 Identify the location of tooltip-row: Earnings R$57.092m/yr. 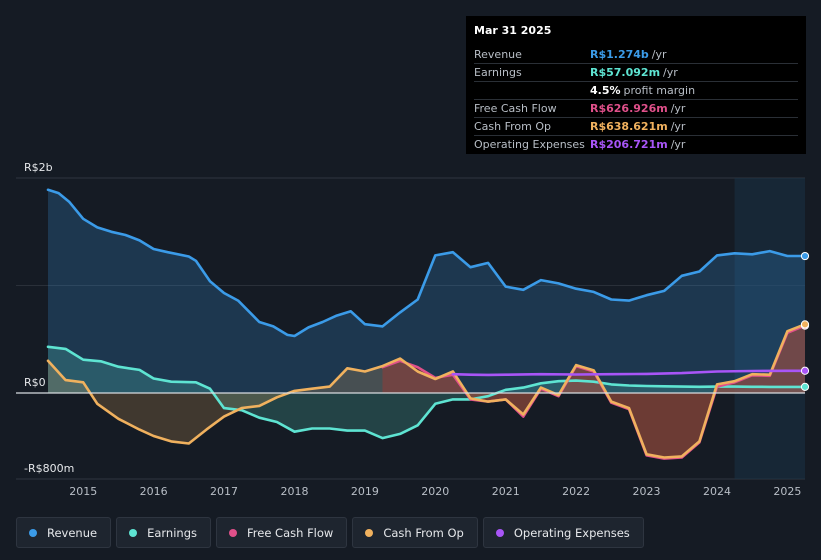
(636, 72).